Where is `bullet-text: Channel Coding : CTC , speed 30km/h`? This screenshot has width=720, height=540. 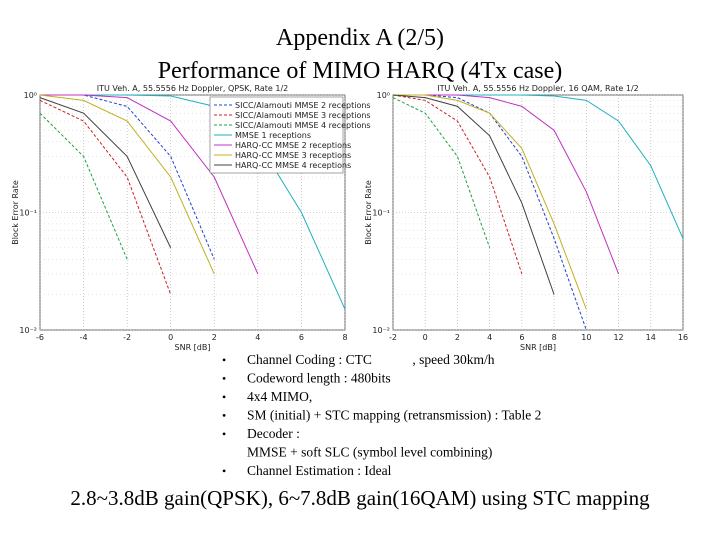
bullet-text: Channel Coding : CTC , speed 30km/h is located at coordinates (371, 359).